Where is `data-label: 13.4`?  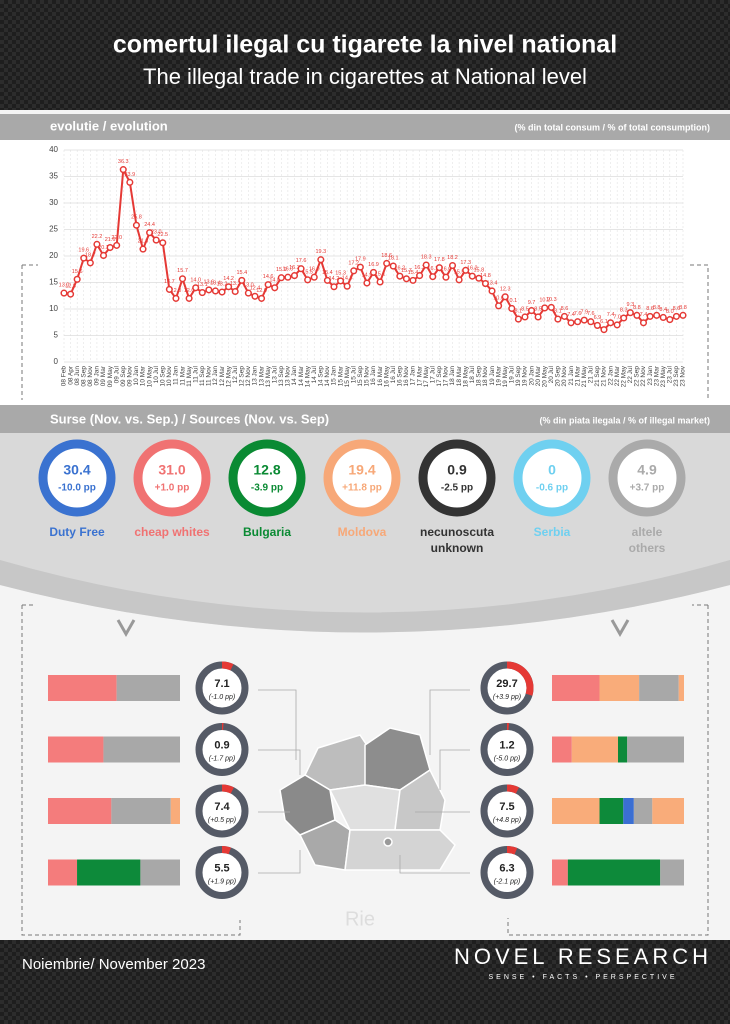
data-label: 13.4 is located at coordinates (215, 283).